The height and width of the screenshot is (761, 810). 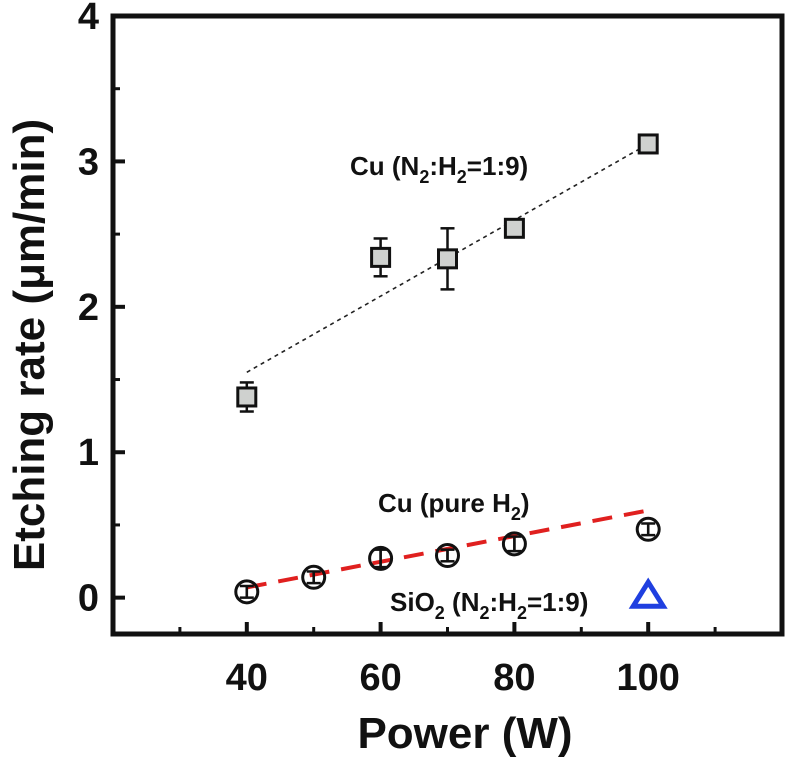 I want to click on x-tick-label: 80, so click(x=514, y=678).